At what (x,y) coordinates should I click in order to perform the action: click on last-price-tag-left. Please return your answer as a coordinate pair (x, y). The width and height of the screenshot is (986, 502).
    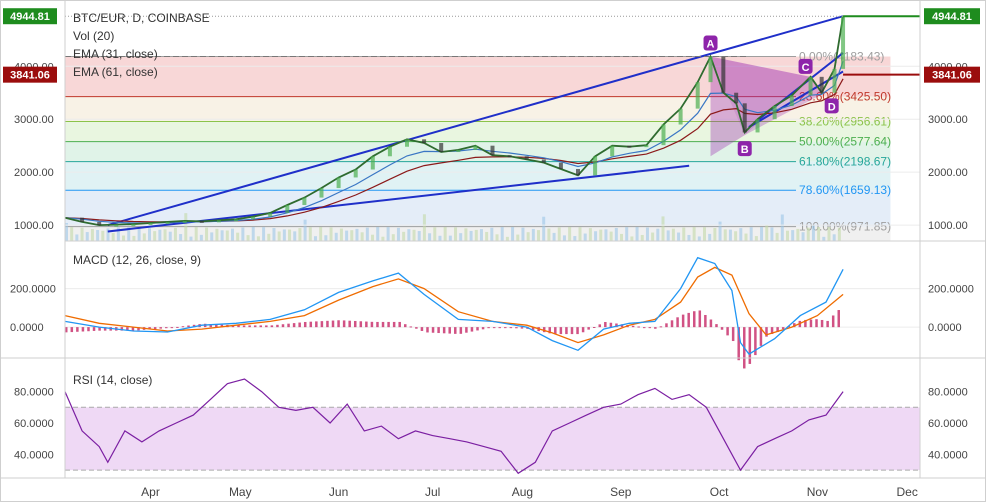
    Looking at the image, I should click on (30, 16).